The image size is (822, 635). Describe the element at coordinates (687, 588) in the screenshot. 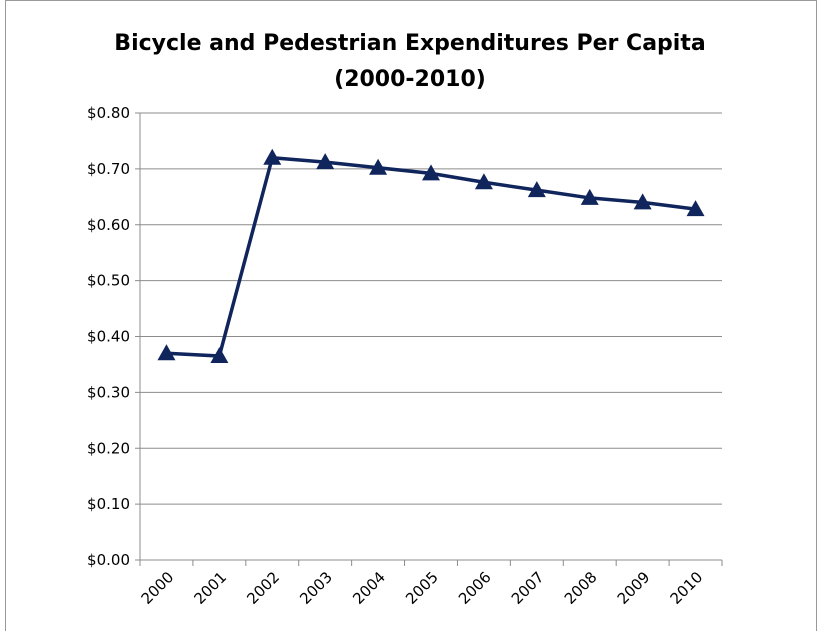

I see `x-tick-label: 2010` at that location.